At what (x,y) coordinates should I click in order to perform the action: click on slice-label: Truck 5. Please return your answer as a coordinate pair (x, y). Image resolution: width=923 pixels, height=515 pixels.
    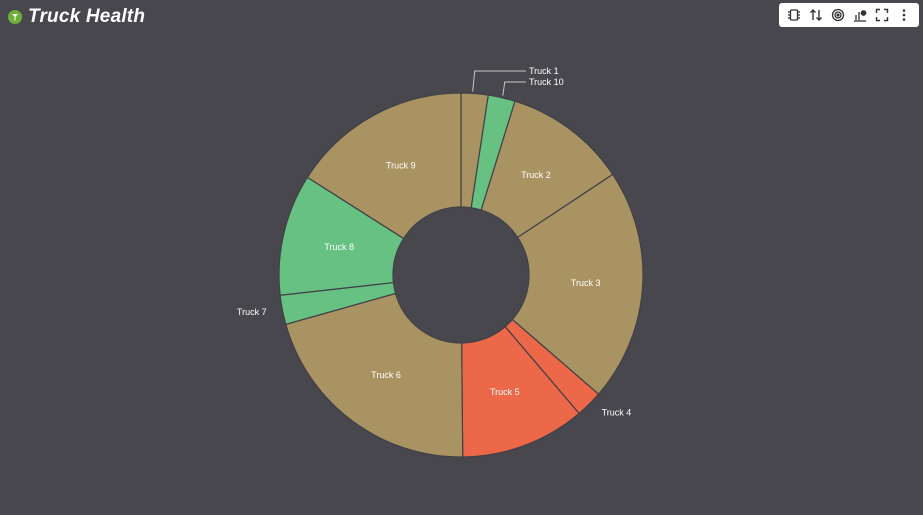
    Looking at the image, I should click on (505, 392).